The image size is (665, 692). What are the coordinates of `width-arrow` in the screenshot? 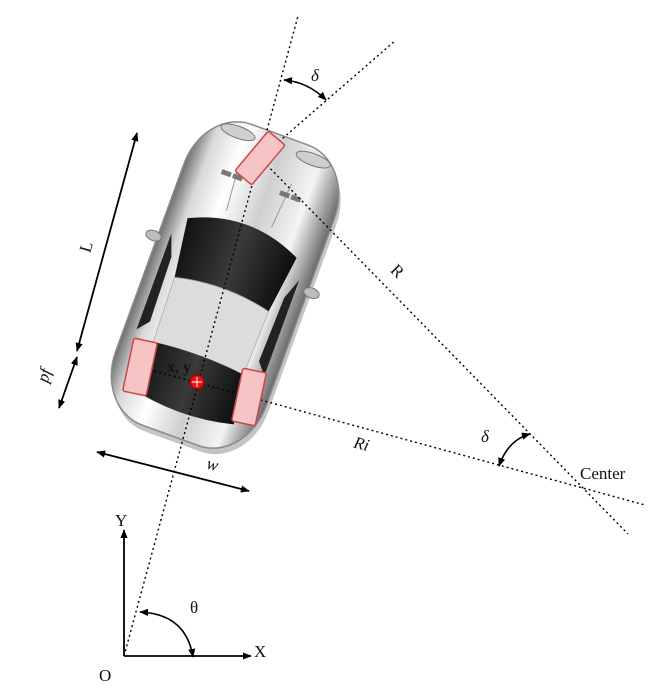 It's located at (173, 471).